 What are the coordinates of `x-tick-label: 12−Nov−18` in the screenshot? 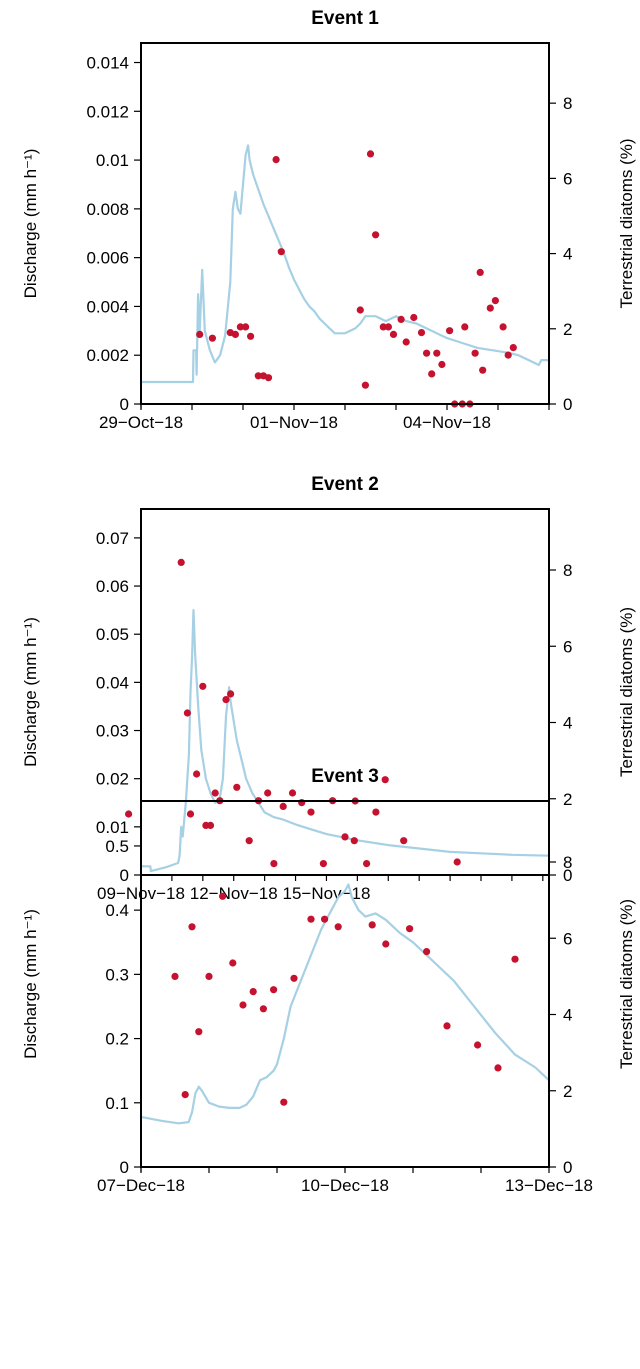 It's located at (234, 893).